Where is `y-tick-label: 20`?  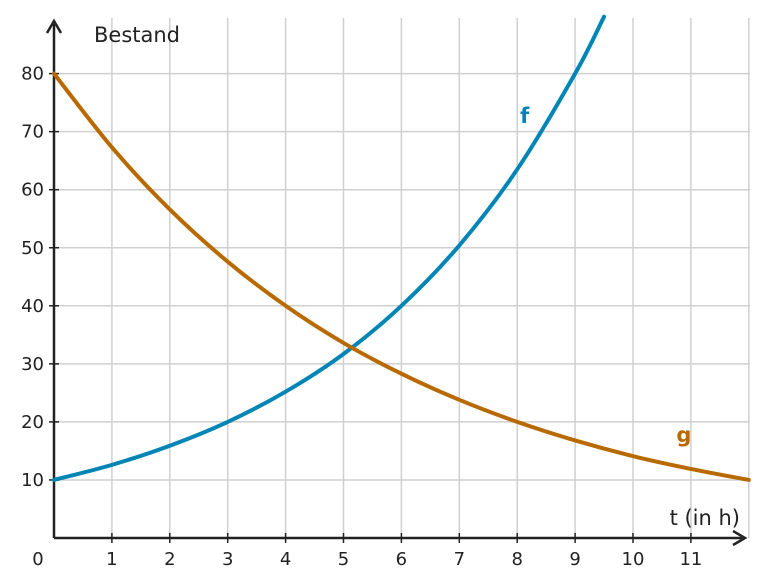 y-tick-label: 20 is located at coordinates (32, 422).